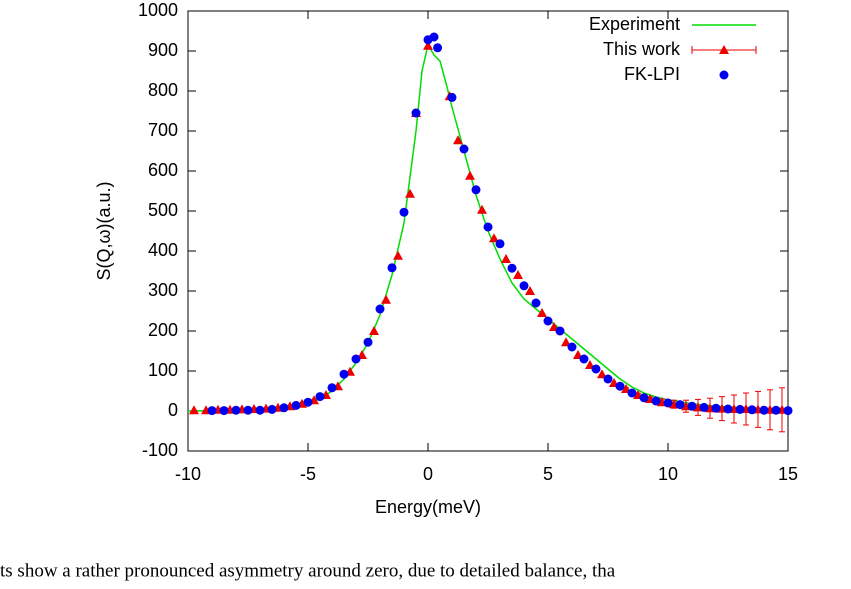 The height and width of the screenshot is (589, 851). What do you see at coordinates (788, 474) in the screenshot?
I see `x-tick-label: 15` at bounding box center [788, 474].